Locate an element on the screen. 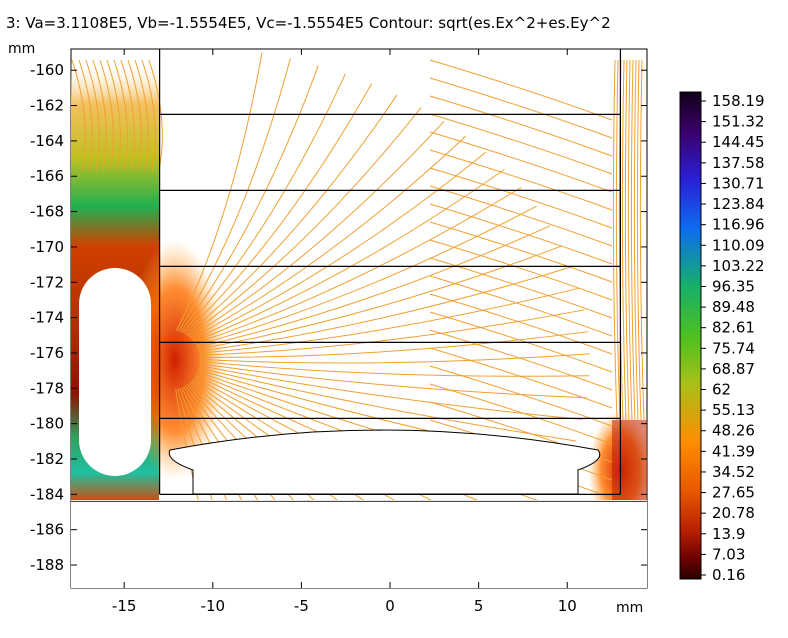 This screenshot has width=788, height=638. y-tick-label: -172 is located at coordinates (47, 282).